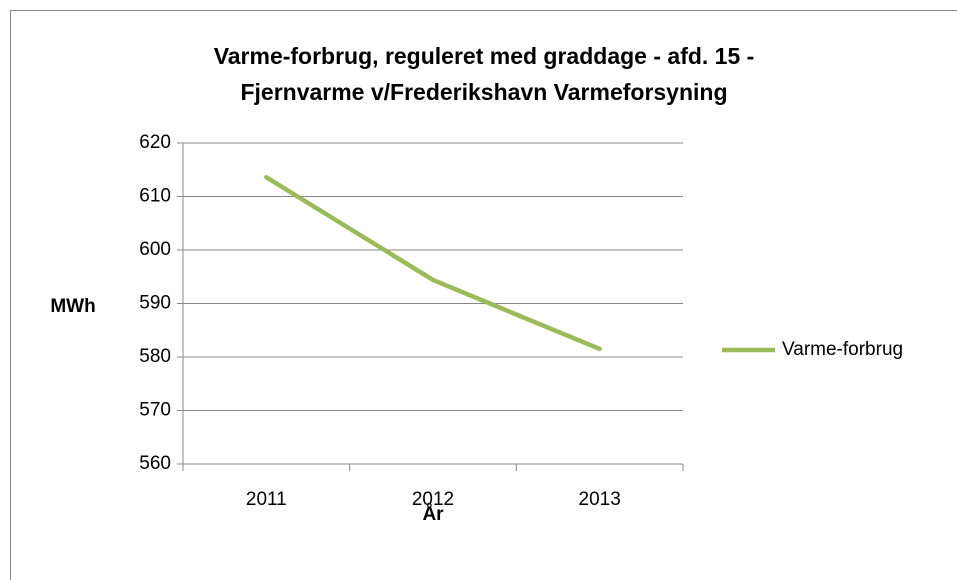  I want to click on y-tick-label: 590, so click(155, 303).